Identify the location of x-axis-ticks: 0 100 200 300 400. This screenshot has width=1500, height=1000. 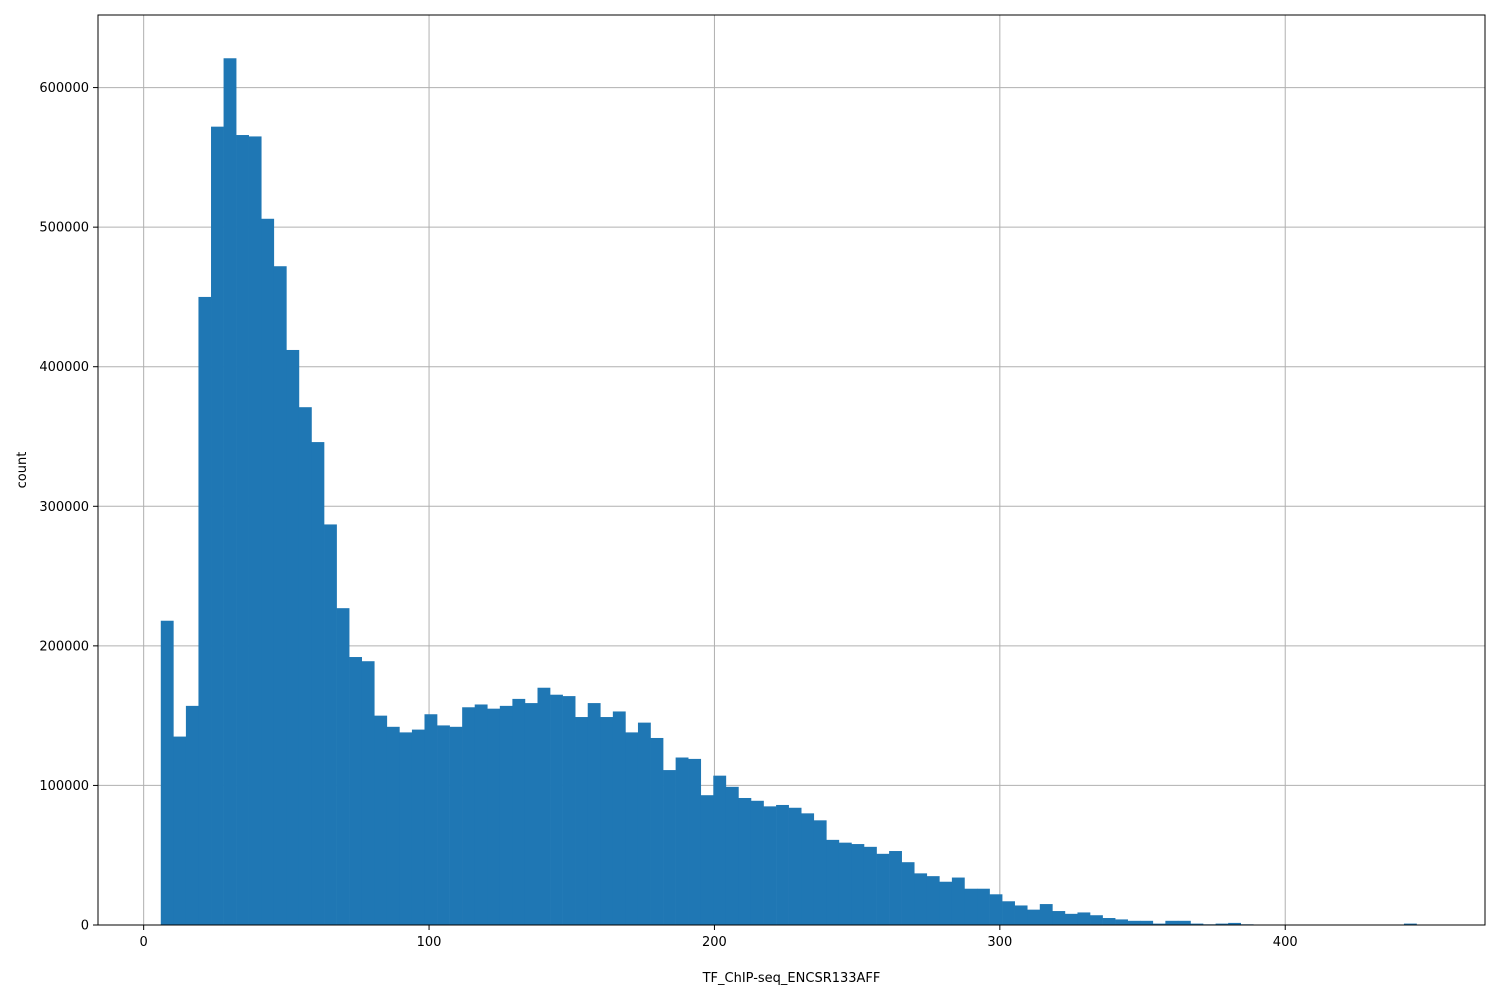
(719, 937).